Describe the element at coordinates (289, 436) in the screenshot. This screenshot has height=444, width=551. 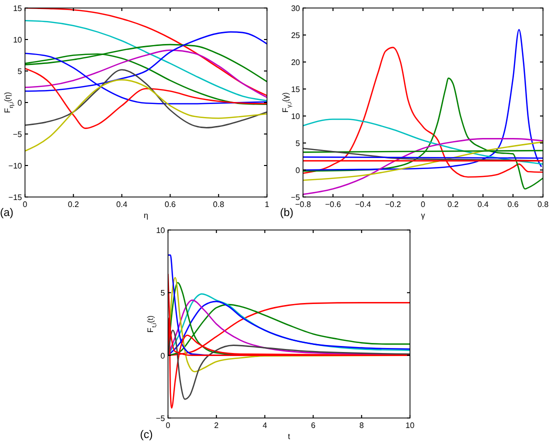
I see `x-axis-title: t` at that location.